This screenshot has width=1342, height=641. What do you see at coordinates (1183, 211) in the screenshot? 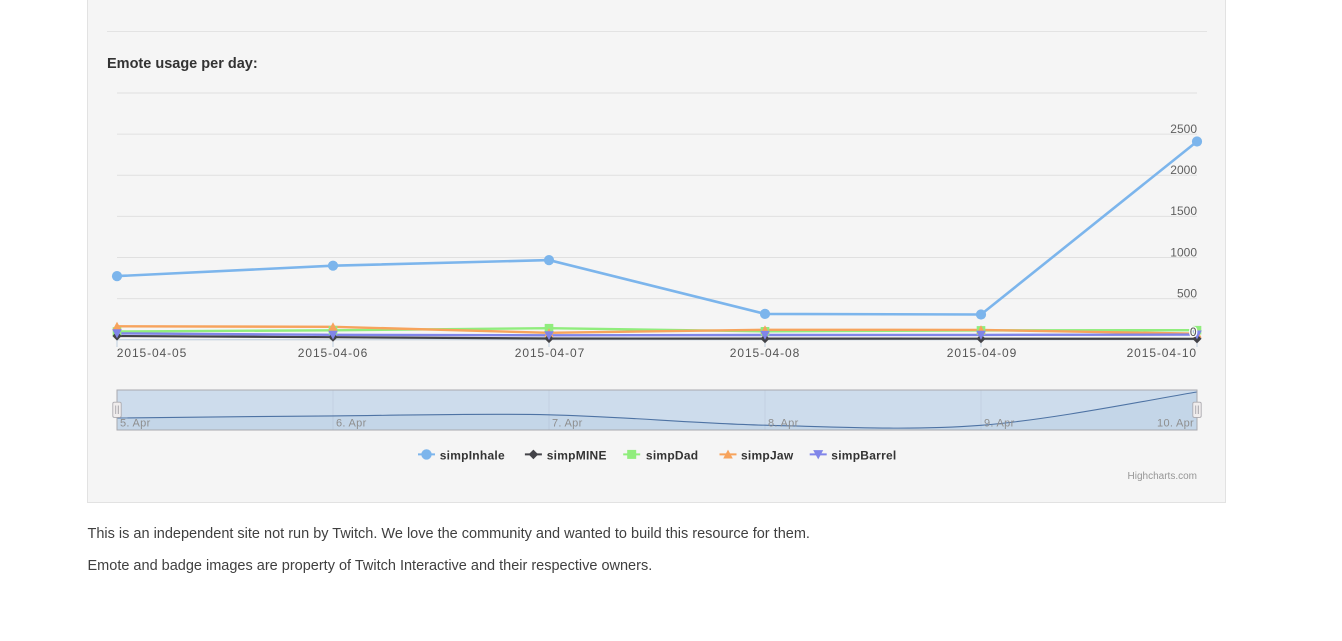
I see `svg-text: 1500` at bounding box center [1183, 211].